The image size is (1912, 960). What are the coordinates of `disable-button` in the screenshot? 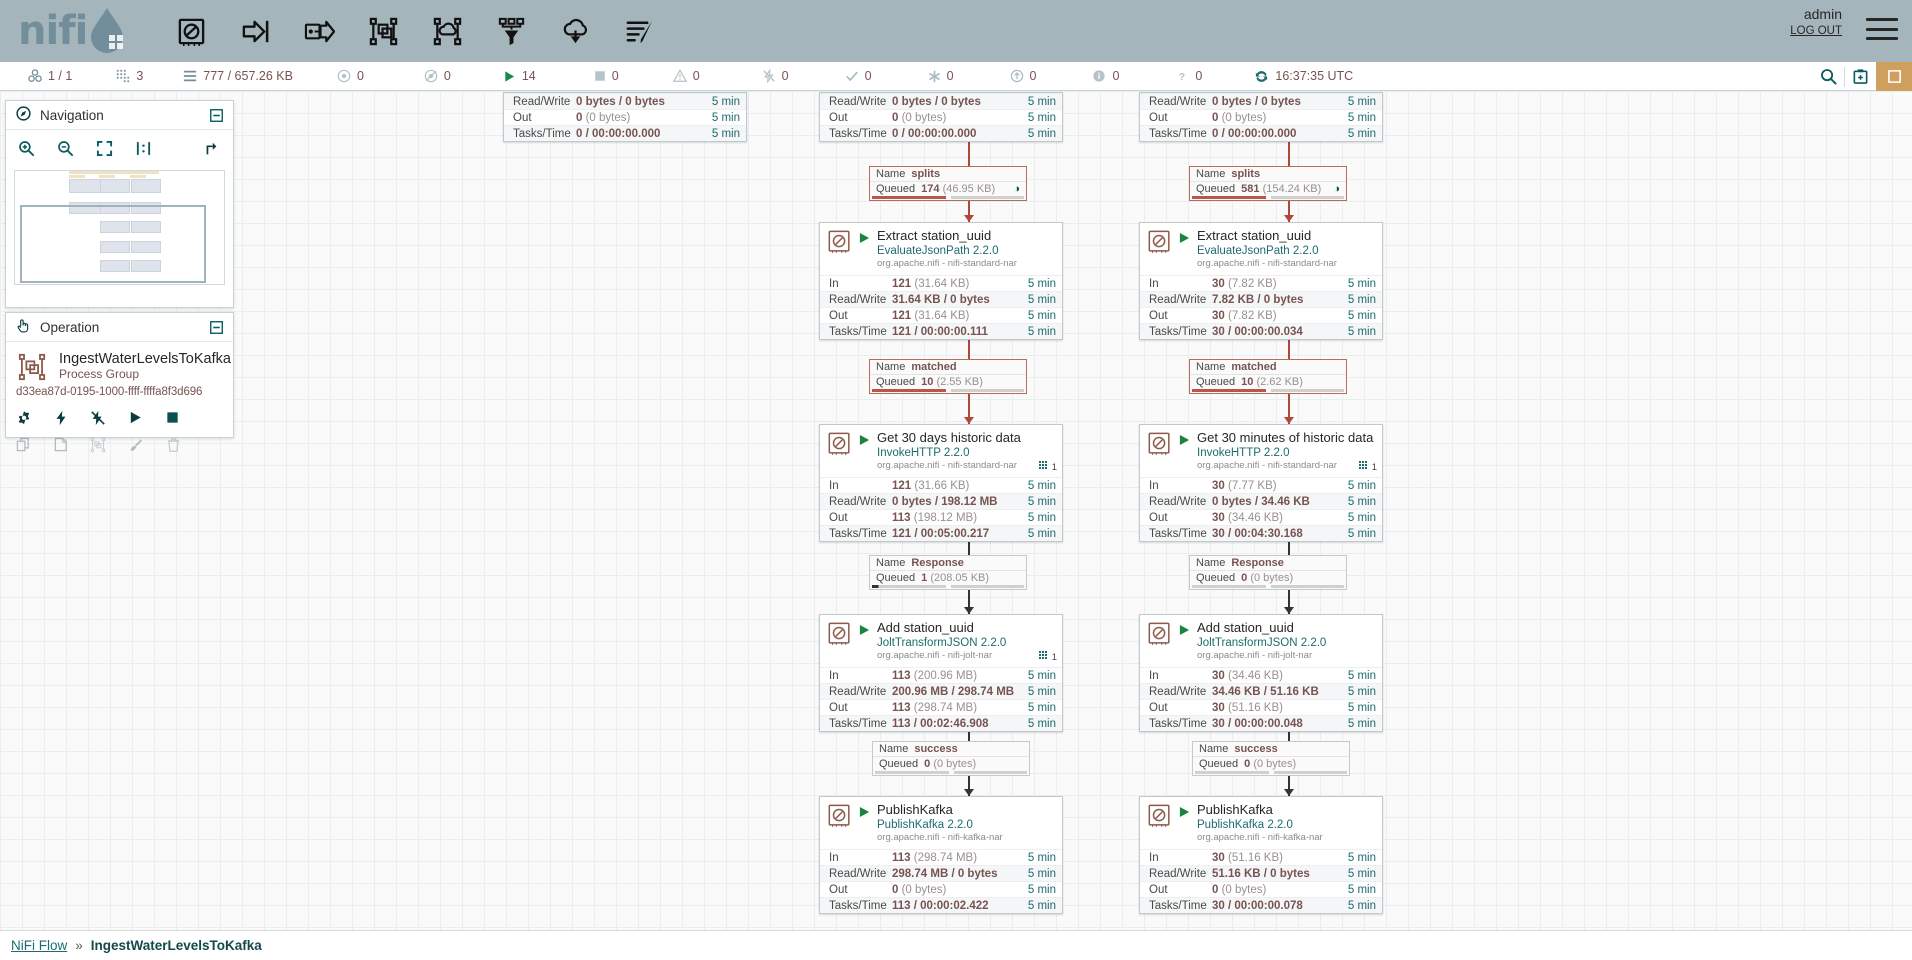 It's located at (98, 418).